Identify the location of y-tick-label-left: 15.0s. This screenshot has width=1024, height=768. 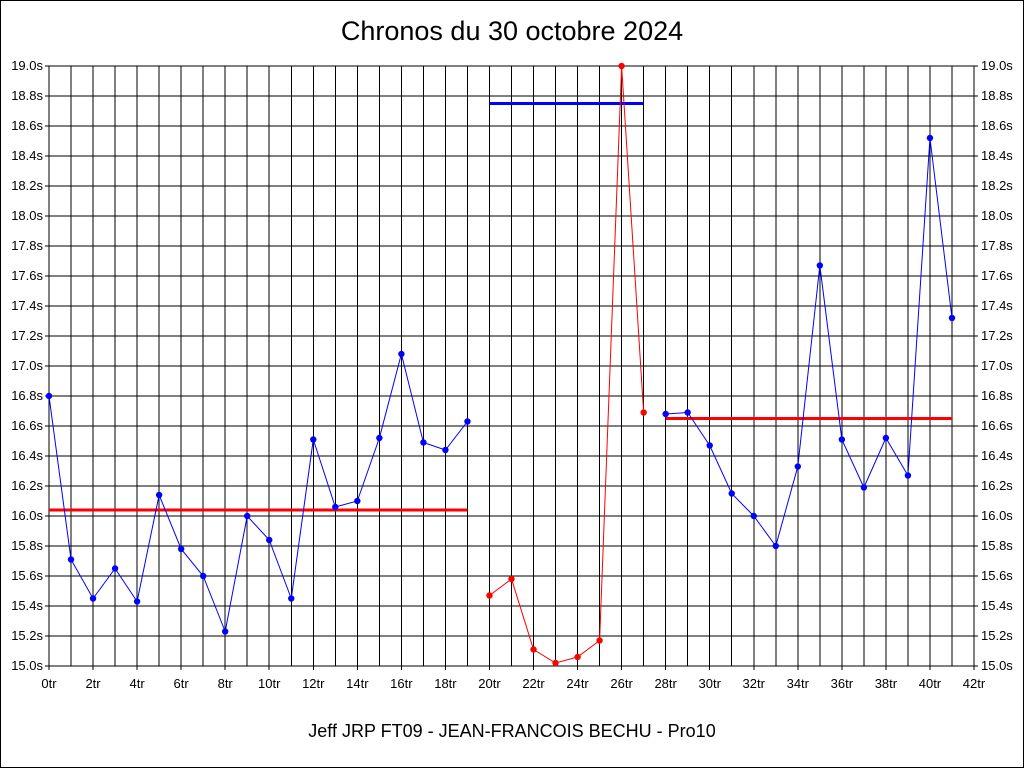
(27, 665).